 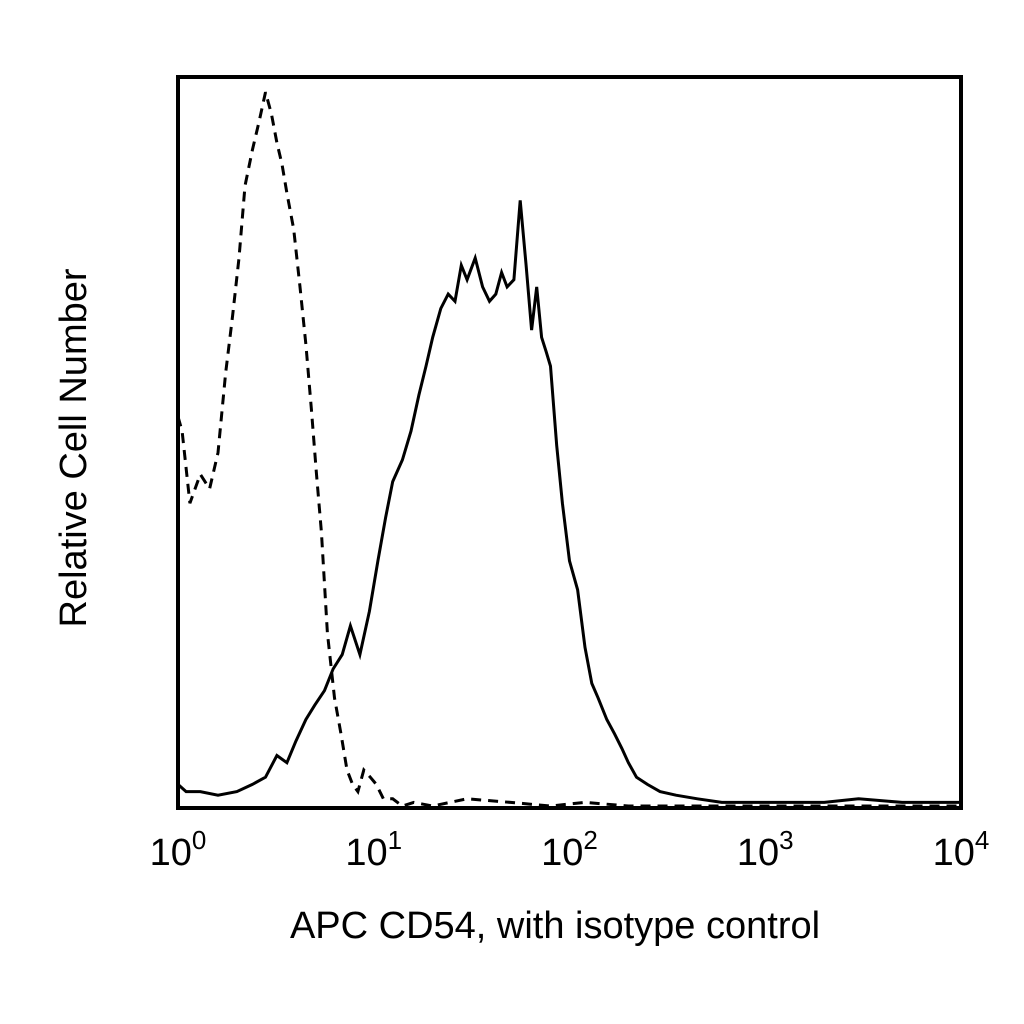 I want to click on x-tick-exponent: 1, so click(x=395, y=840).